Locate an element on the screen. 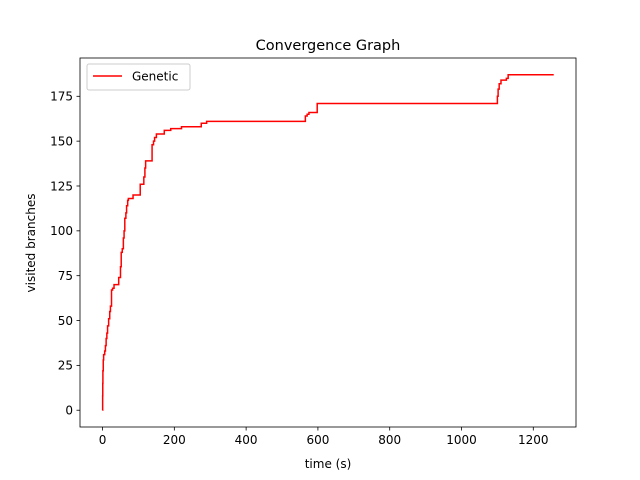  x-axis-label: time (s) is located at coordinates (328, 464).